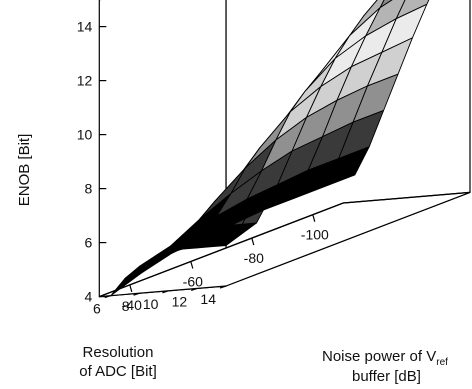 Image resolution: width=472 pixels, height=389 pixels. What do you see at coordinates (85, 27) in the screenshot?
I see `z-tick-label: 14` at bounding box center [85, 27].